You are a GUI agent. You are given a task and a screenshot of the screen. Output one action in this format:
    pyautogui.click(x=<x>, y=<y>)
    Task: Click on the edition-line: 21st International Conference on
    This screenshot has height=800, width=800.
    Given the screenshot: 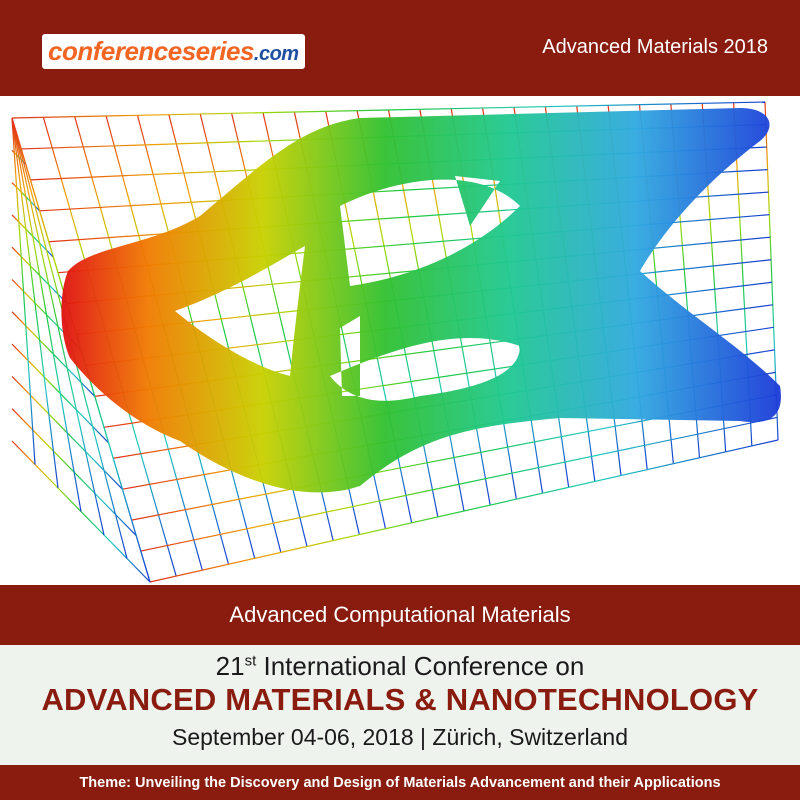 What is the action you would take?
    pyautogui.click(x=400, y=666)
    